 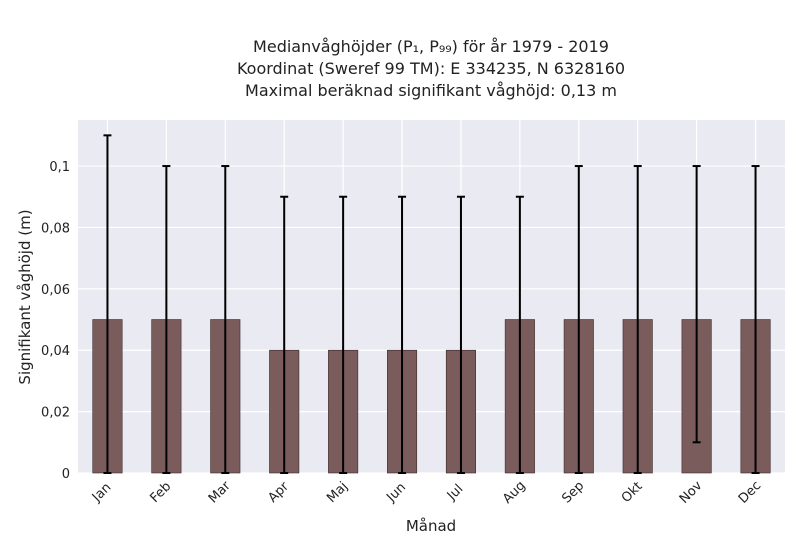 What do you see at coordinates (220, 492) in the screenshot?
I see `x-tick-label: Mar` at bounding box center [220, 492].